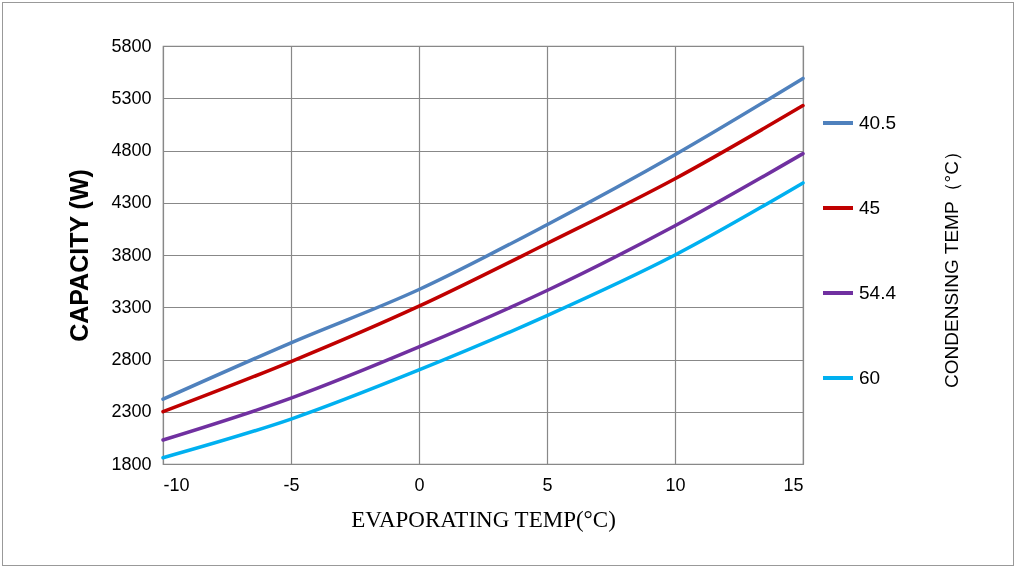 This screenshot has width=1018, height=570. Describe the element at coordinates (131, 306) in the screenshot. I see `y-tick-label: 3300` at that location.